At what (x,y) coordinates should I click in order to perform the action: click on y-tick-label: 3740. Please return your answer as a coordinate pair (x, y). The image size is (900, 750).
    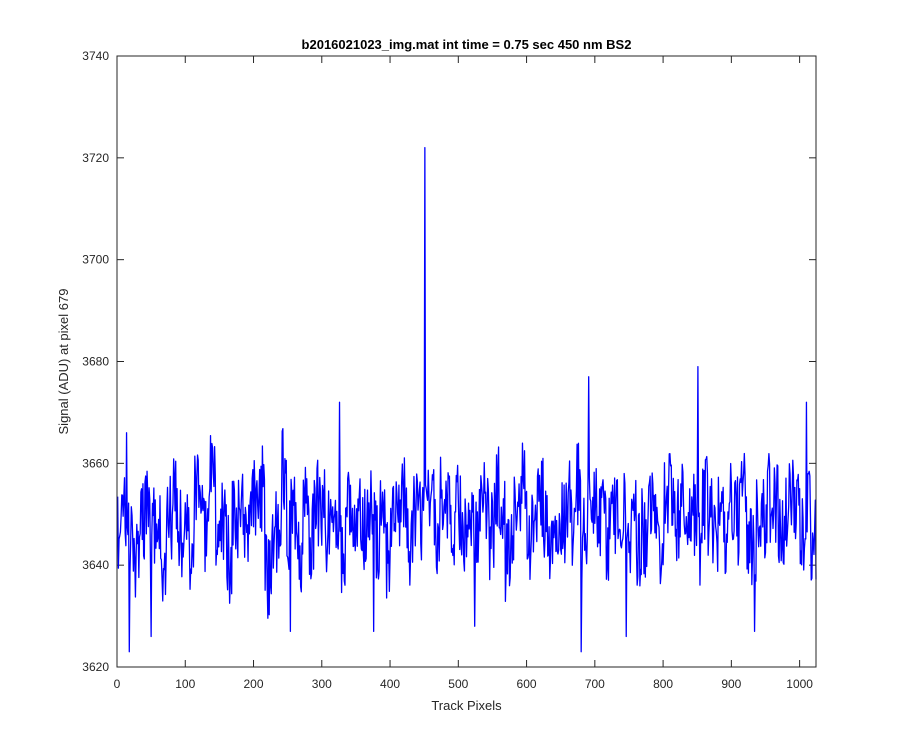
    Looking at the image, I should click on (95, 56).